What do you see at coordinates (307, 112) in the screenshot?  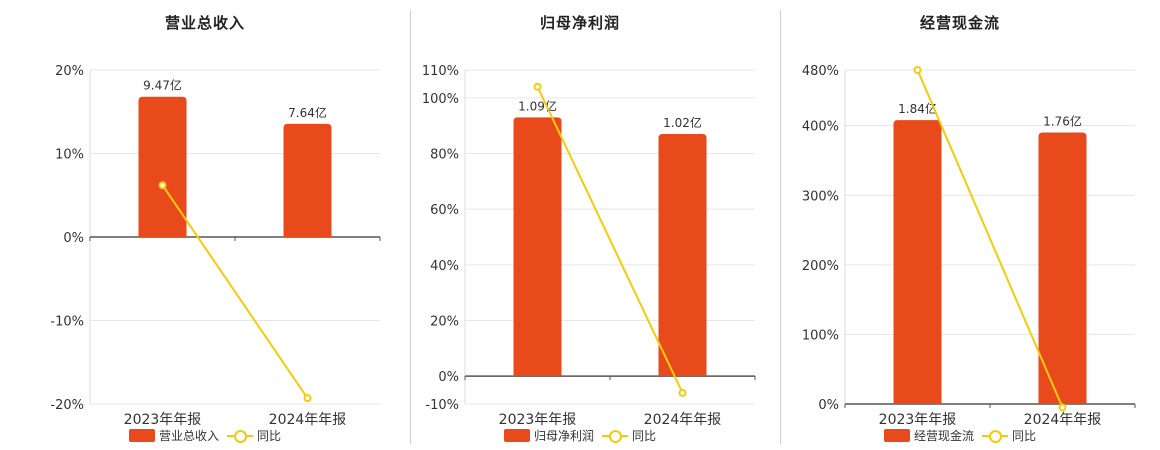 I see `bar-value-label: 7.64亿` at bounding box center [307, 112].